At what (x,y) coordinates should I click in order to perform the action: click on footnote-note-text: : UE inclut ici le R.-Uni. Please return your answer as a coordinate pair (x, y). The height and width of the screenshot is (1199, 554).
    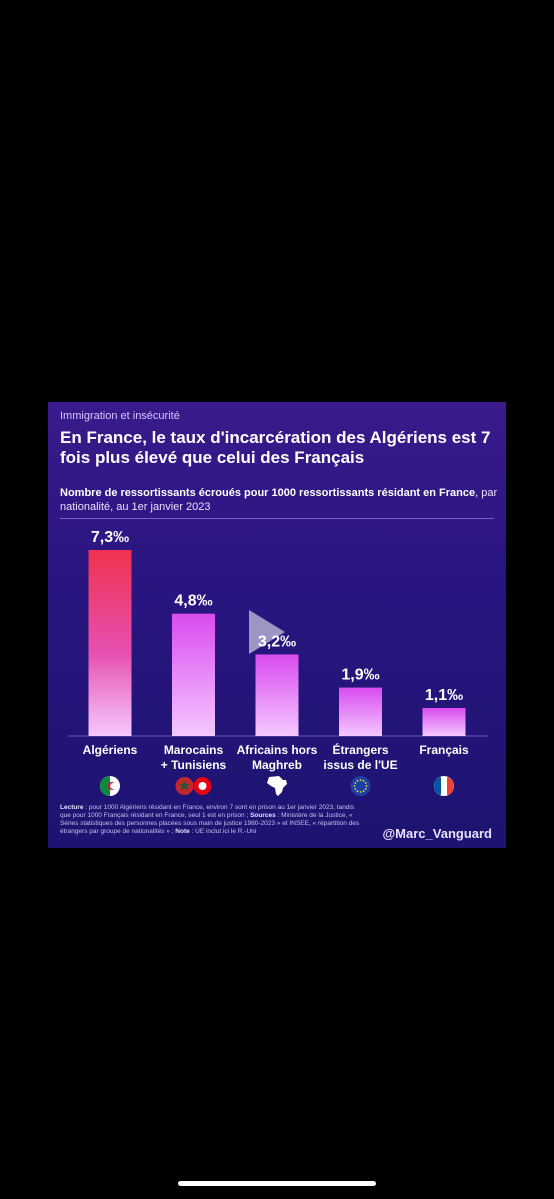
    Looking at the image, I should click on (223, 831).